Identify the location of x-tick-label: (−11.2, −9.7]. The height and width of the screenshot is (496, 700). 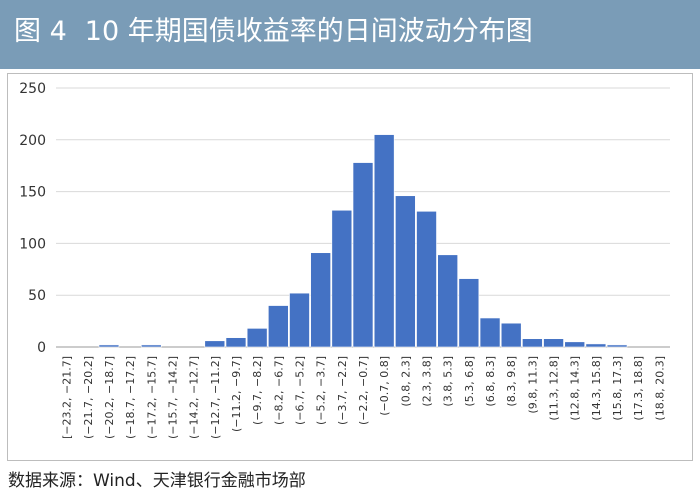
(236, 394).